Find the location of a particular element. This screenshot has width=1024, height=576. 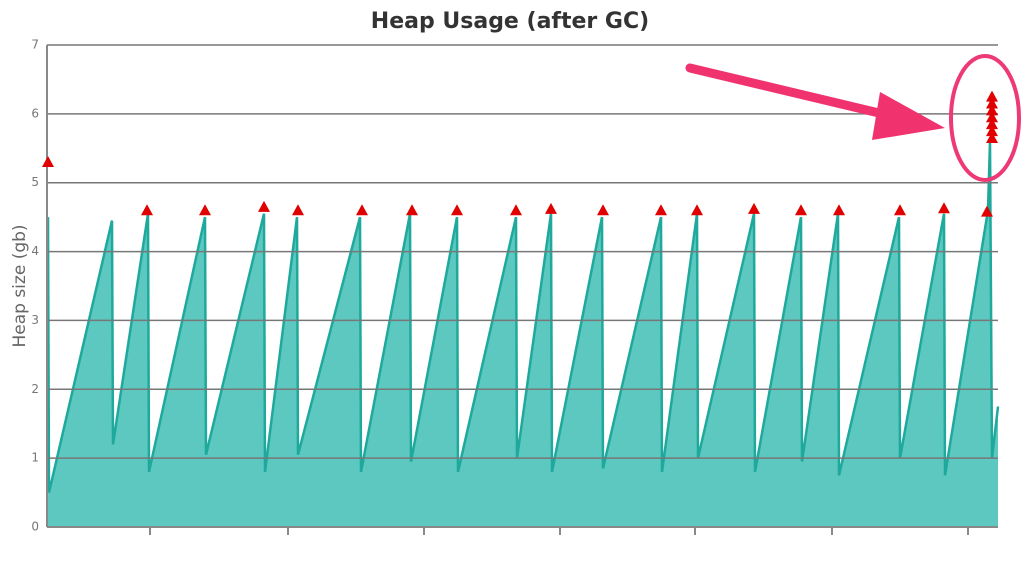

y-tick-label: 7 is located at coordinates (35, 45).